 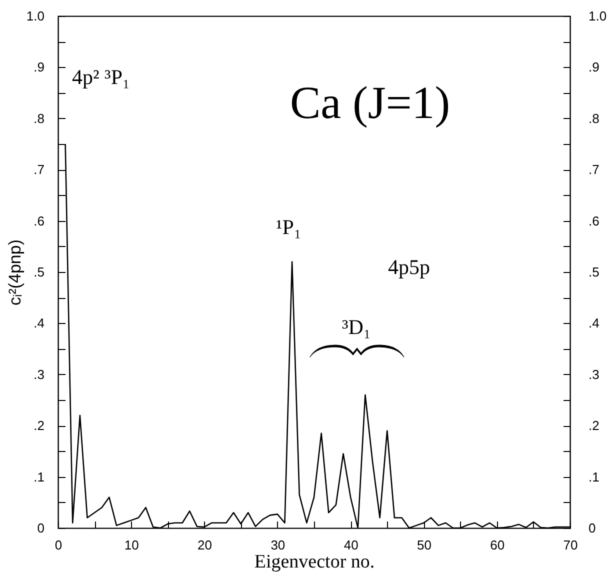 What do you see at coordinates (356, 327) in the screenshot?
I see `annotation: ³D₁` at bounding box center [356, 327].